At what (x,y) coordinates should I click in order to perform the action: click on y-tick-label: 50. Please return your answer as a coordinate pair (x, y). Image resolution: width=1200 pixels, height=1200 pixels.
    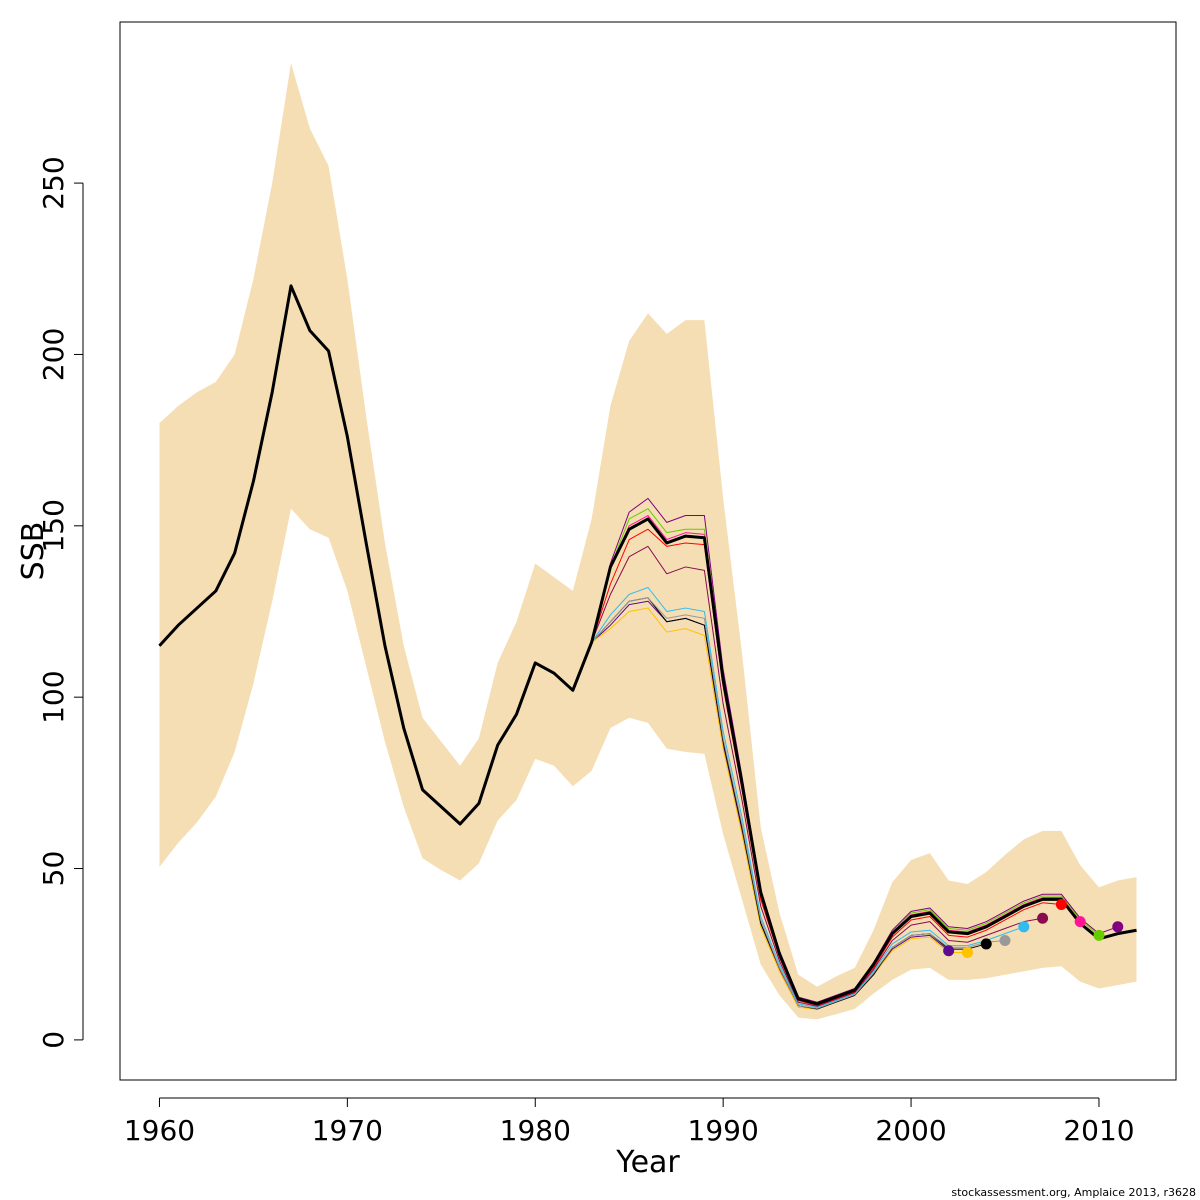
    Looking at the image, I should click on (53, 869).